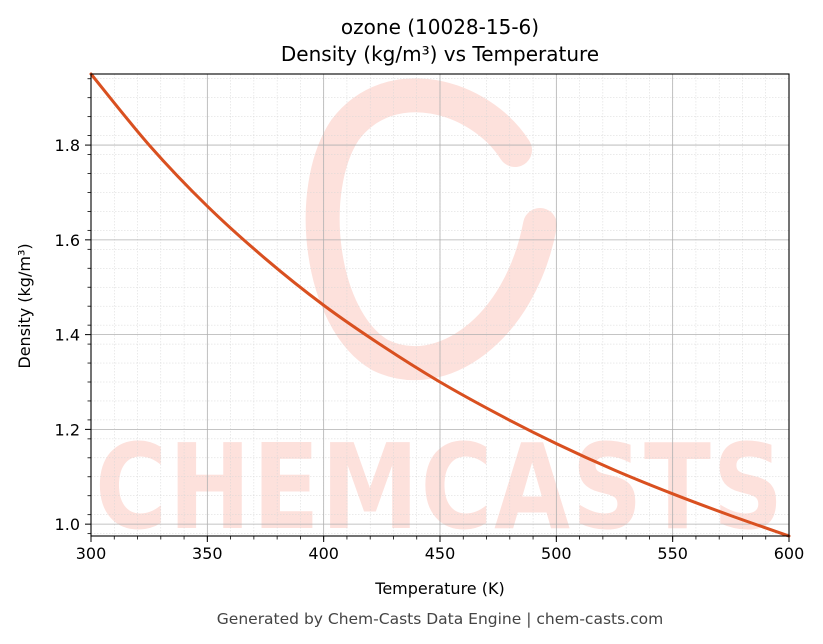 This screenshot has width=823, height=644. What do you see at coordinates (207, 553) in the screenshot?
I see `x-tick-label: 350` at bounding box center [207, 553].